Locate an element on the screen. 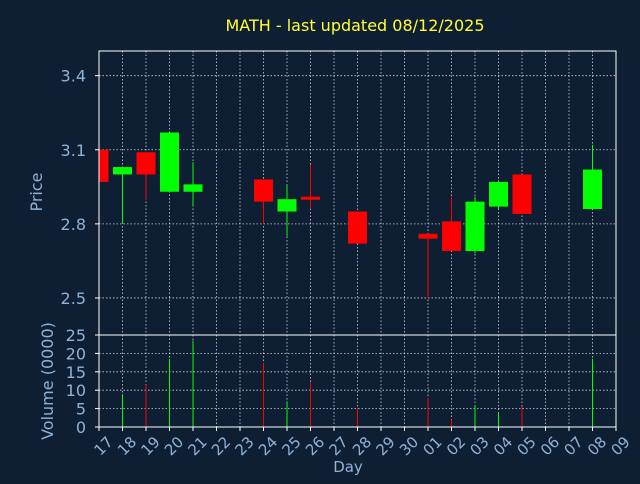  volume-series is located at coordinates (357, 383).